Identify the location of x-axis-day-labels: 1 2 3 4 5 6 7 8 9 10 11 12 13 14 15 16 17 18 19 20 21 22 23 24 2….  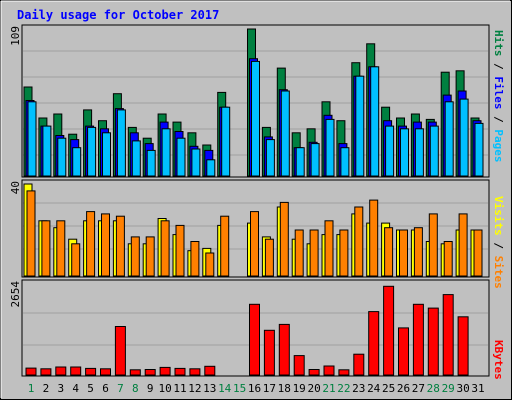
(256, 388).